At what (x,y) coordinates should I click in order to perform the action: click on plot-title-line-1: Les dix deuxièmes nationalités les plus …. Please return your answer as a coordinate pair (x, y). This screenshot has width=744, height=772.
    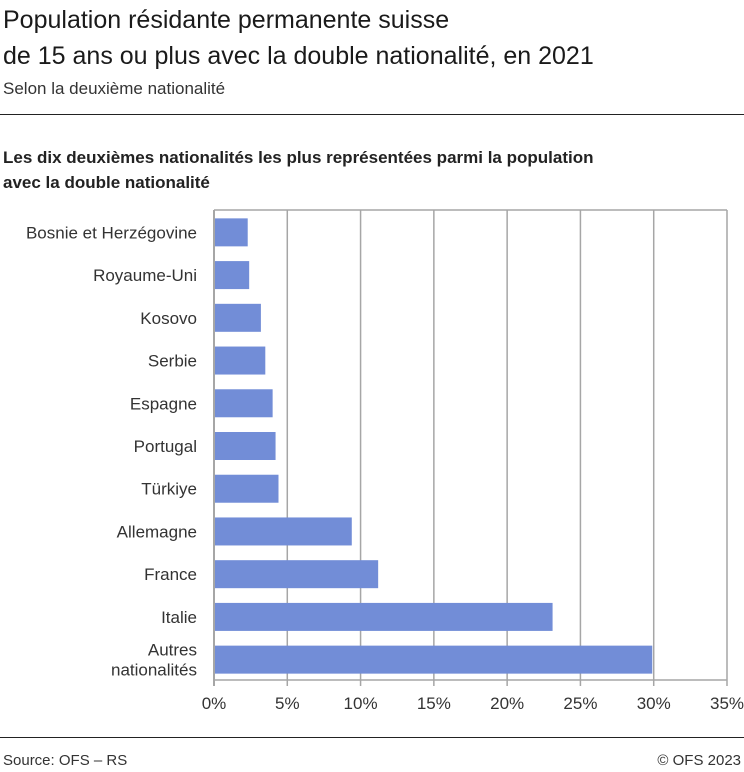
    Looking at the image, I should click on (298, 157).